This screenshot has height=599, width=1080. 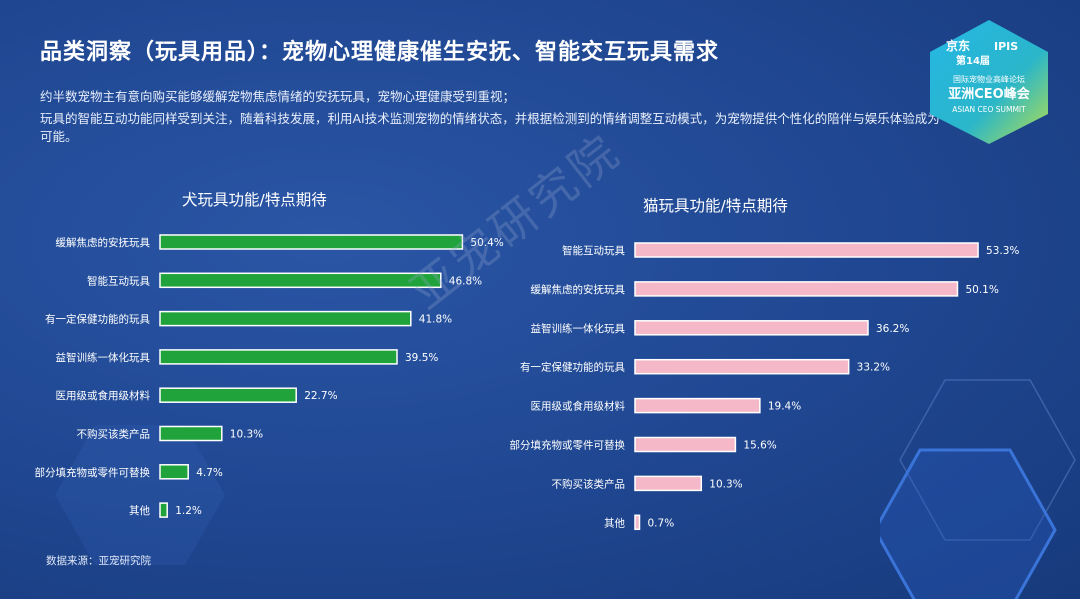 What do you see at coordinates (1002, 251) in the screenshot?
I see `value-label: 53.3%` at bounding box center [1002, 251].